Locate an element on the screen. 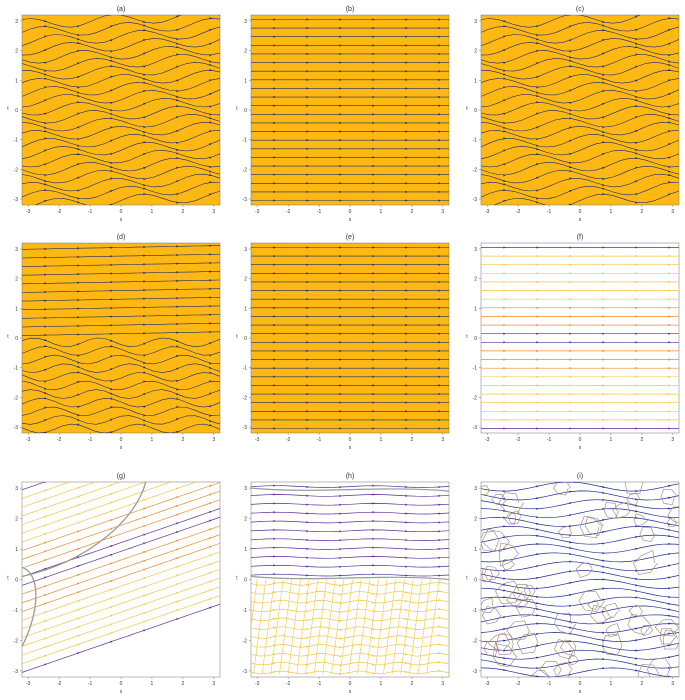  x-tick-label: -3 is located at coordinates (257, 440).